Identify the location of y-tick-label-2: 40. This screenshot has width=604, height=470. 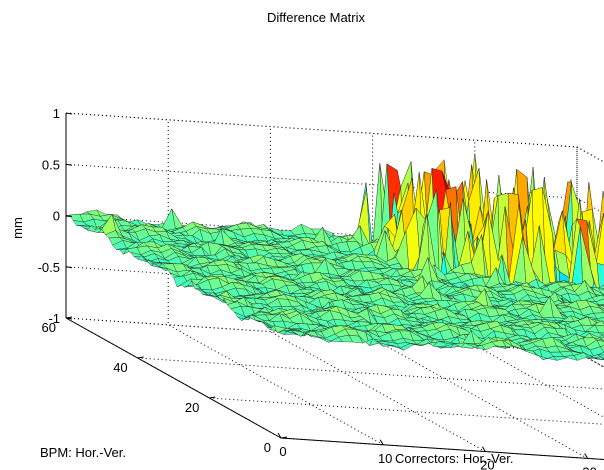
(120, 367).